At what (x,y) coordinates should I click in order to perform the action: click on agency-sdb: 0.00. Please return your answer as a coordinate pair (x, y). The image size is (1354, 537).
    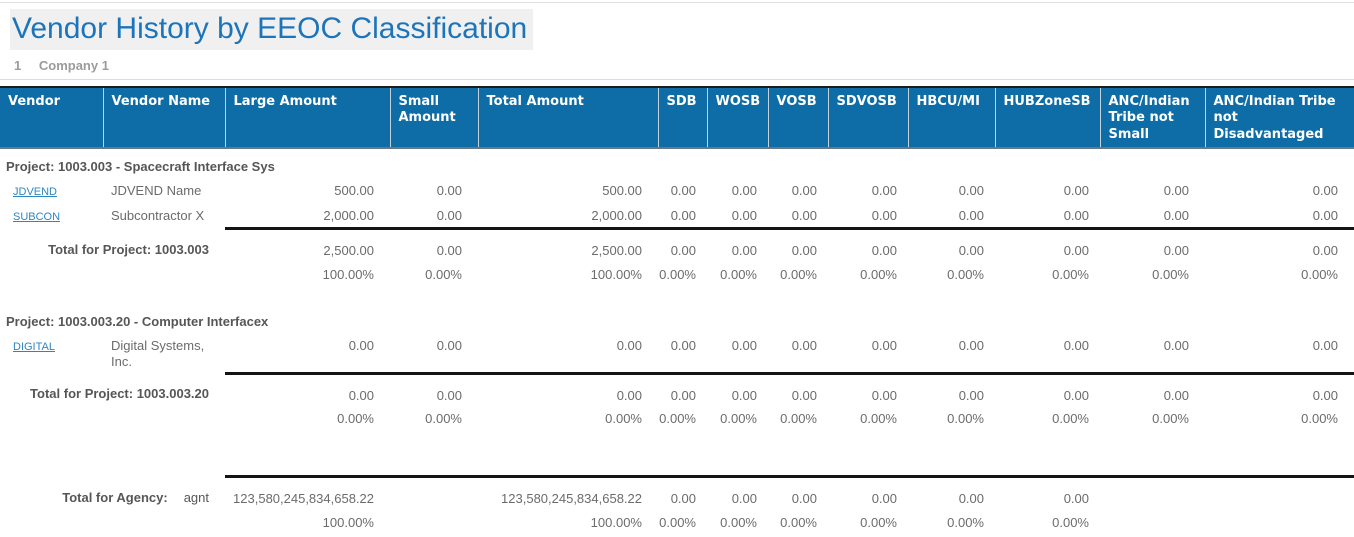
    Looking at the image, I should click on (683, 499).